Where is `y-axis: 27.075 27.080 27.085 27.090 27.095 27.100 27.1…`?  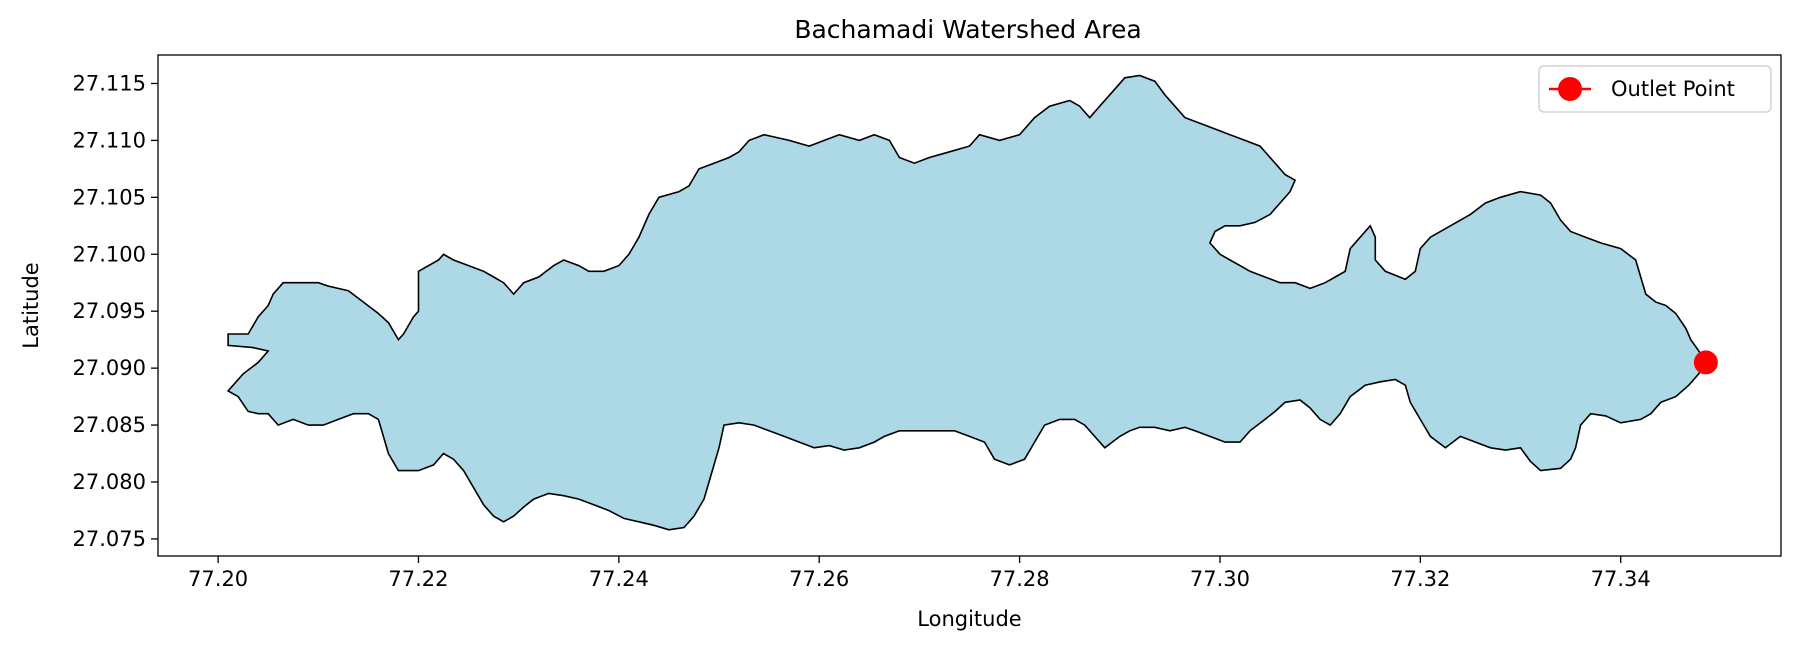 y-axis: 27.075 27.080 27.085 27.090 27.095 27.100 27.1… is located at coordinates (115, 311).